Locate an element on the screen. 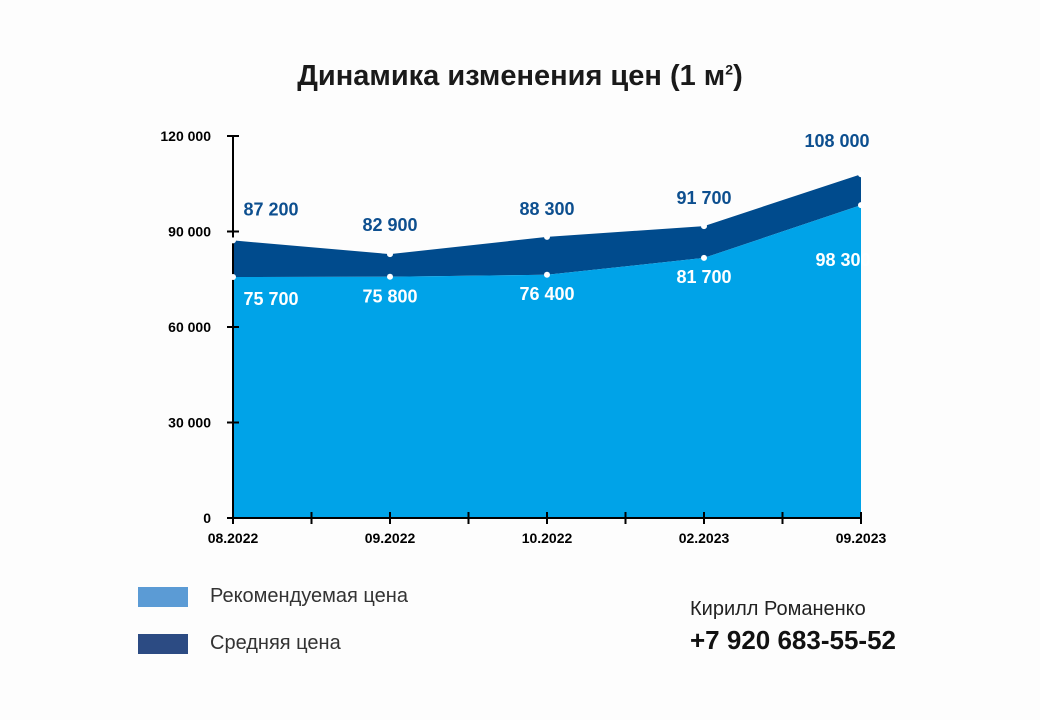 This screenshot has width=1040, height=720. y-tick-label: 60 000 is located at coordinates (189, 327).